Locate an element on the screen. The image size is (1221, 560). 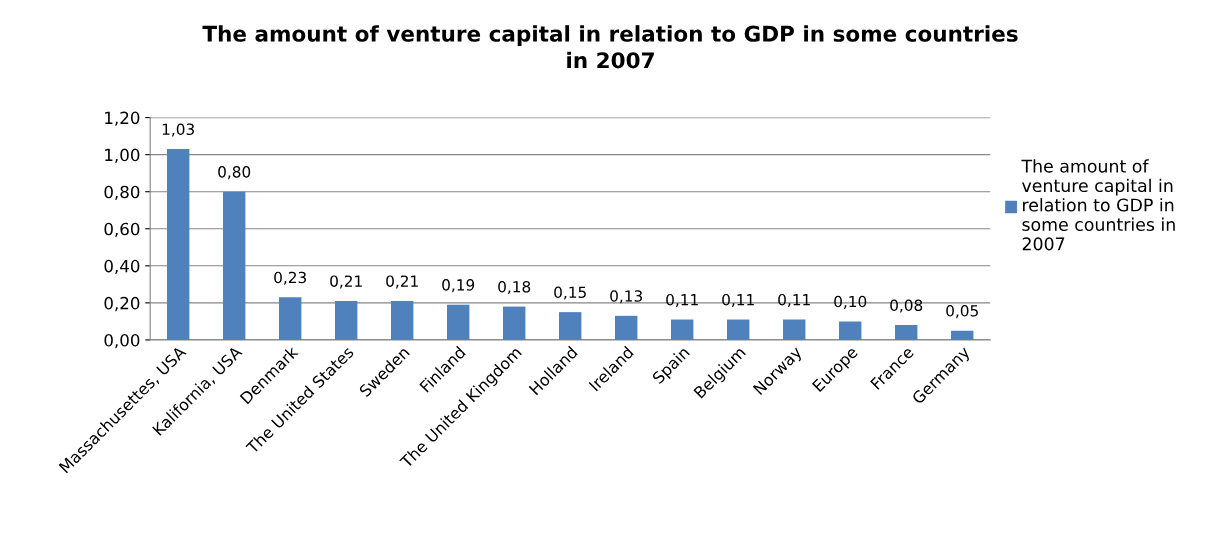
y-tick-label: 0,80 is located at coordinates (122, 192).